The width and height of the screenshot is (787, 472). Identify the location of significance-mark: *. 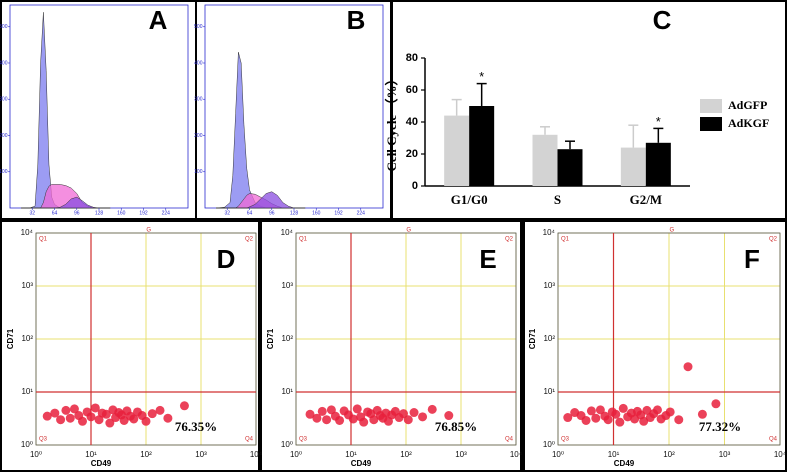
(658, 121).